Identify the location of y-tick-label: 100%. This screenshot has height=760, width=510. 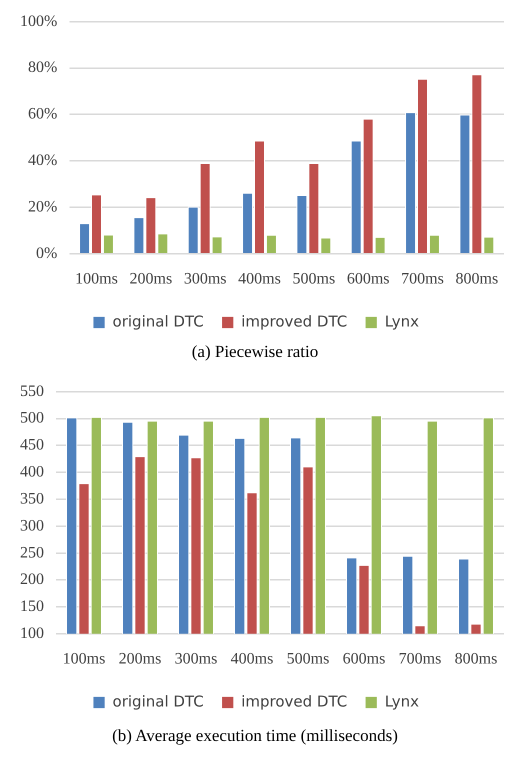
(39, 21).